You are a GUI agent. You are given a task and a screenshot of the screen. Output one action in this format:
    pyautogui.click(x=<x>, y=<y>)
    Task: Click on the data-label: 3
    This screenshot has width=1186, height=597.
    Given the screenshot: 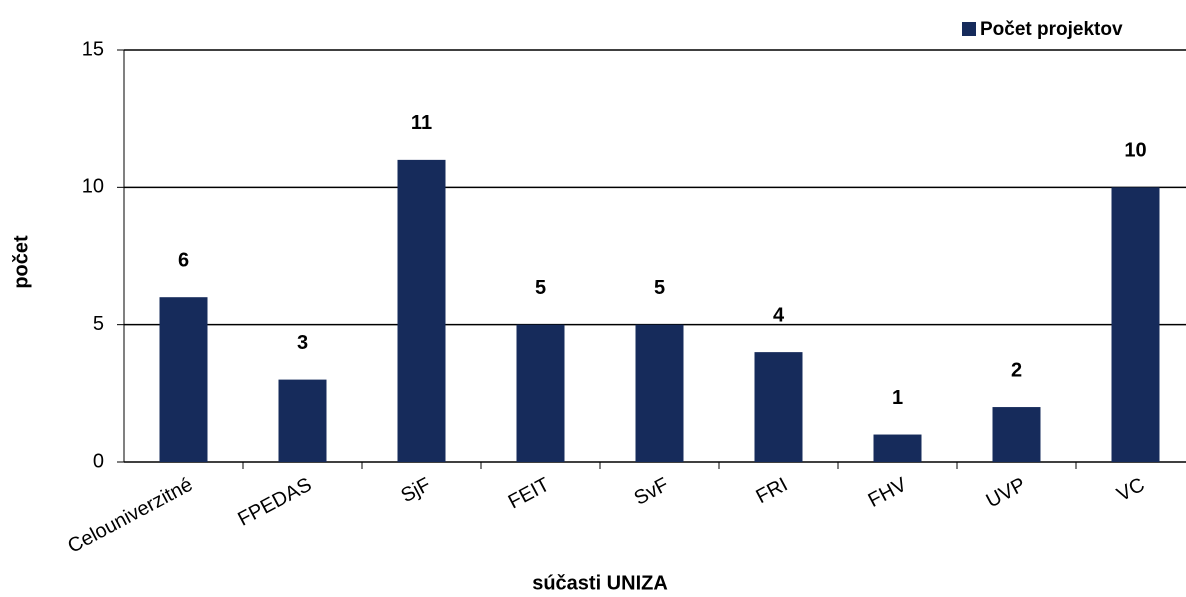 What is the action you would take?
    pyautogui.click(x=302, y=343)
    